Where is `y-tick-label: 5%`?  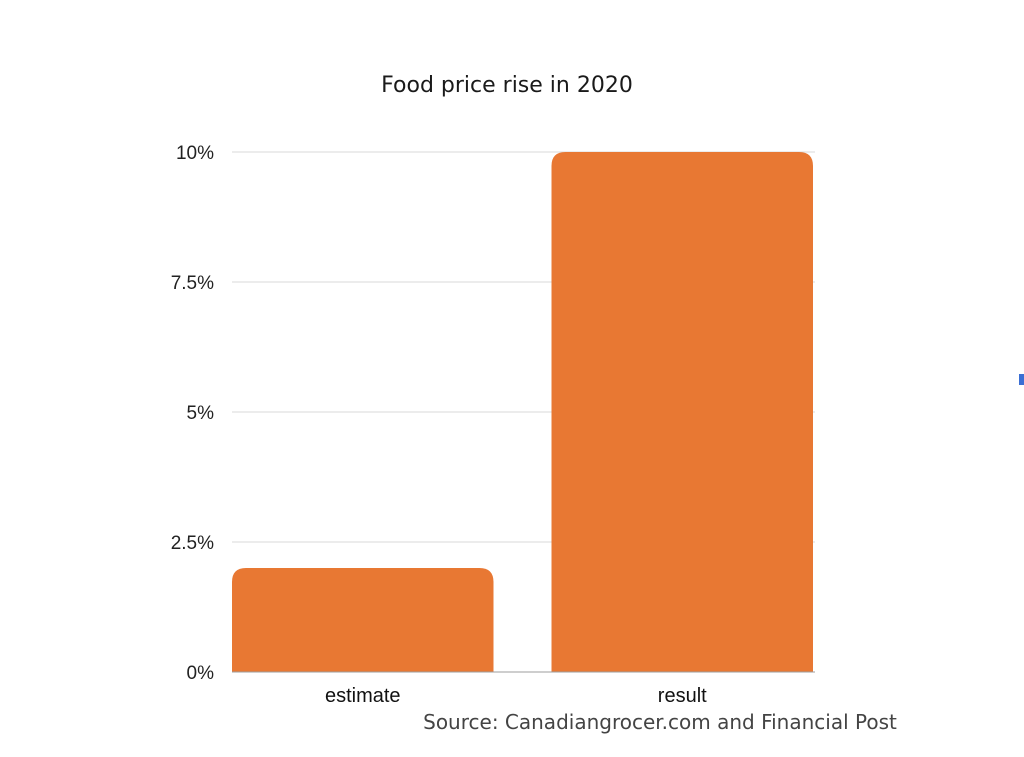
y-tick-label: 5% is located at coordinates (201, 413).